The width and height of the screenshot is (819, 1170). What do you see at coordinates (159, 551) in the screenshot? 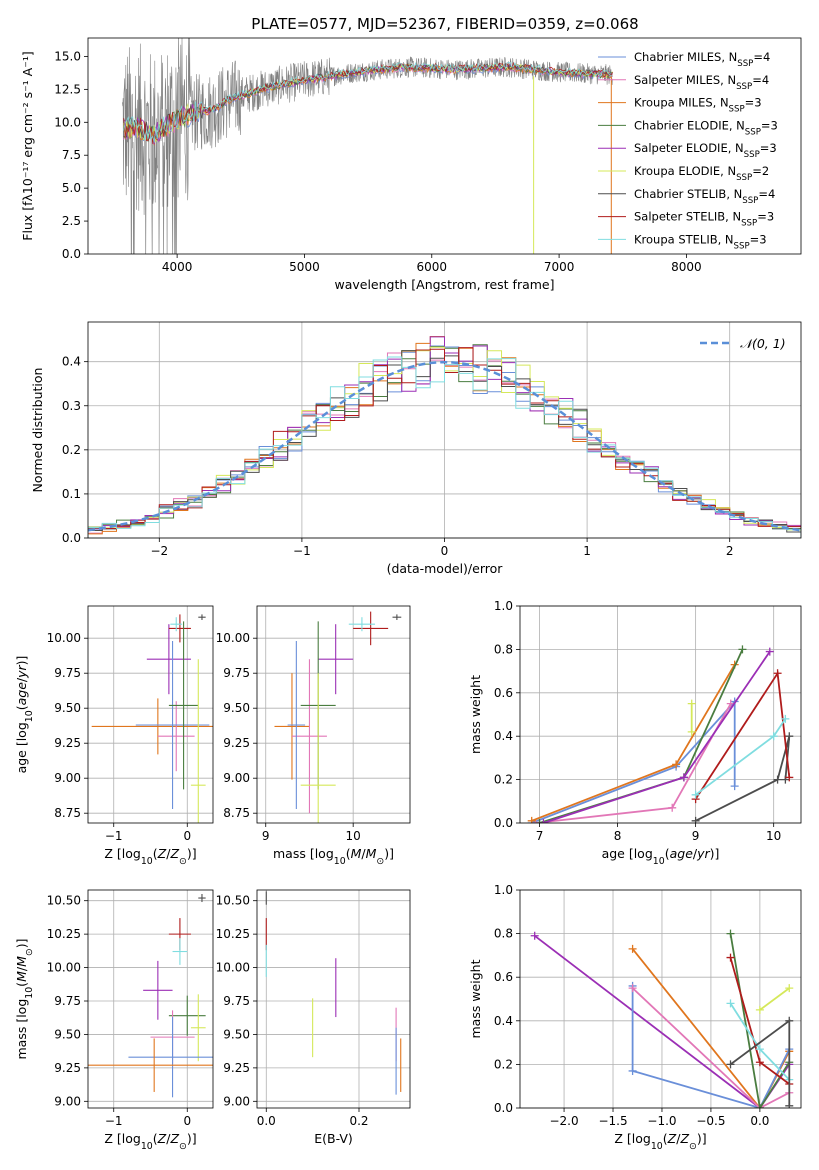
I see `x-tick-label: −2` at bounding box center [159, 551].